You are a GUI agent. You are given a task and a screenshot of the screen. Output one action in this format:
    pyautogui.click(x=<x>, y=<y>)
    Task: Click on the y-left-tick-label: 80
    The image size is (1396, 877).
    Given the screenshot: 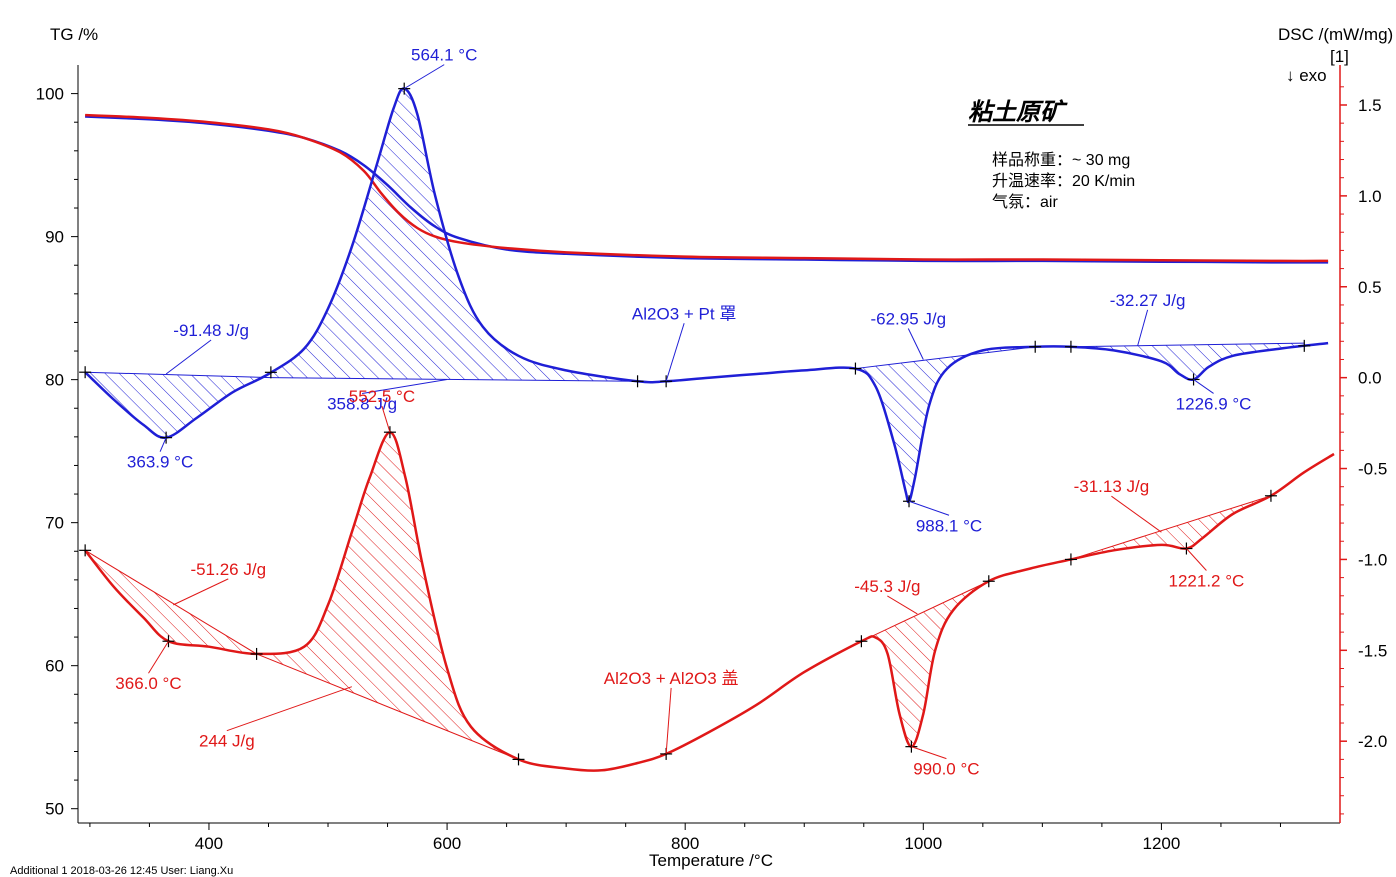 What is the action you would take?
    pyautogui.click(x=54, y=380)
    